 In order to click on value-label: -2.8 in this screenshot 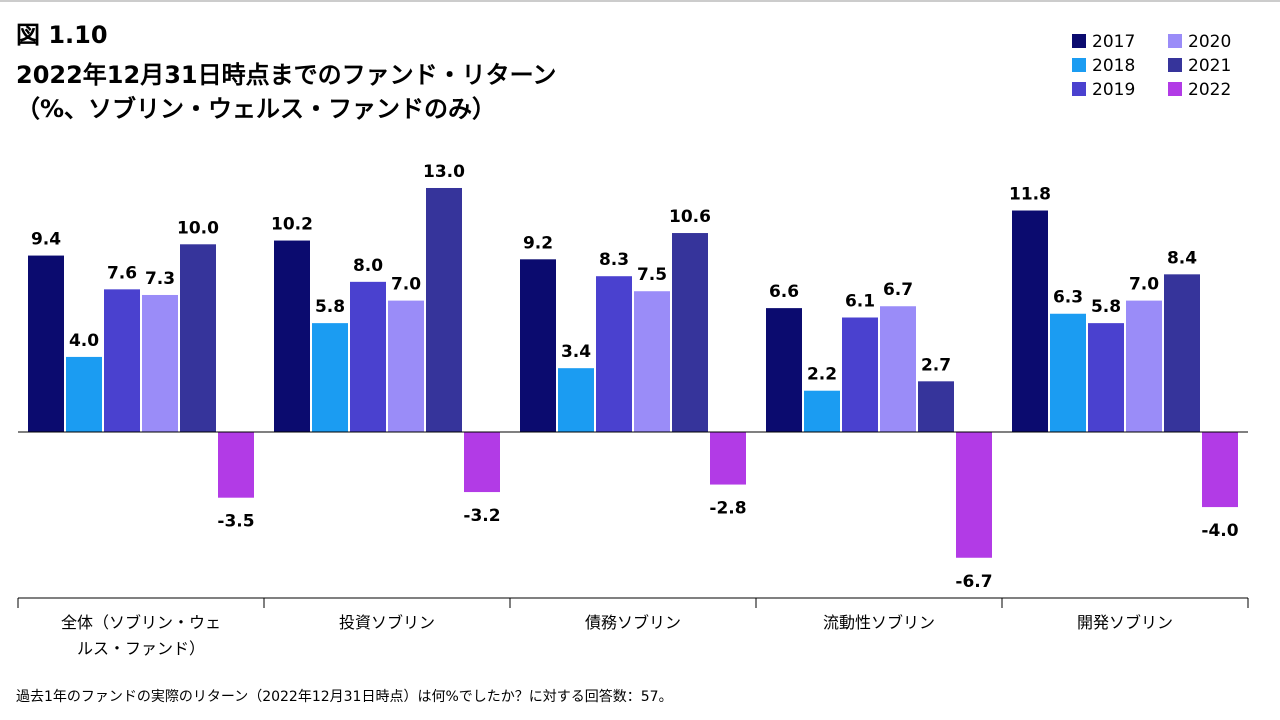, I will do `click(727, 509)`.